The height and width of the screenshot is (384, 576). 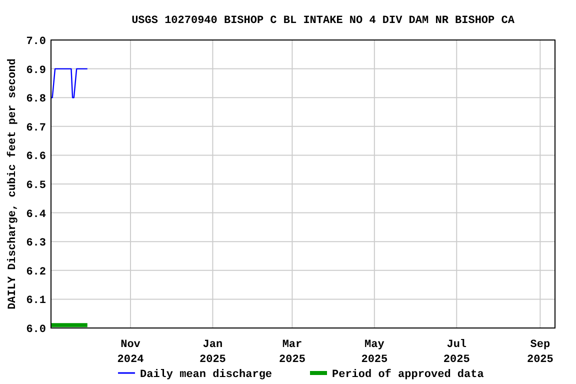 I want to click on x-tick-label: Sep 2025, so click(x=540, y=352).